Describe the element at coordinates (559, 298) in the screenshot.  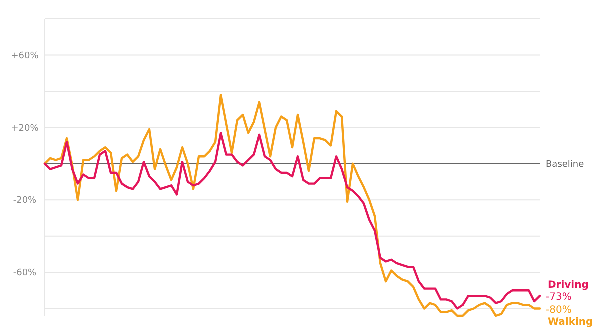
I see `data-label: -73%` at that location.